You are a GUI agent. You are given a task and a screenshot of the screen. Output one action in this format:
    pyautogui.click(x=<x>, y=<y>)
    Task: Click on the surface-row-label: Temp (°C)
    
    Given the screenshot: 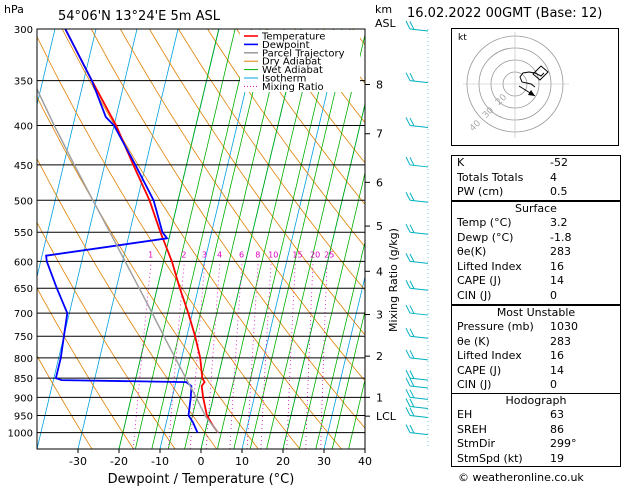 What is the action you would take?
    pyautogui.click(x=484, y=222)
    